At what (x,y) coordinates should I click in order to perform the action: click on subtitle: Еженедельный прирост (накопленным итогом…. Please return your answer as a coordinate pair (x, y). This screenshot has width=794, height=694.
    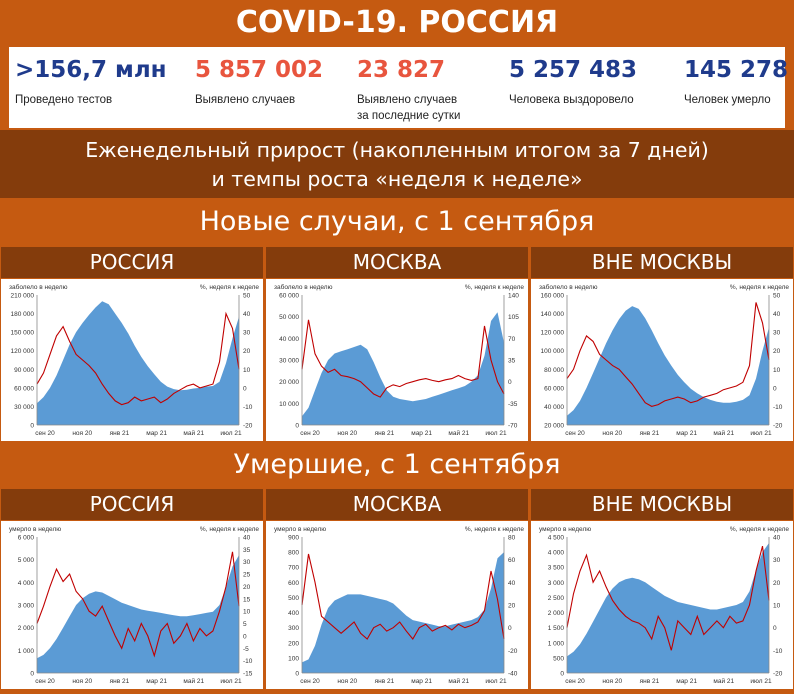
    Looking at the image, I should click on (397, 164).